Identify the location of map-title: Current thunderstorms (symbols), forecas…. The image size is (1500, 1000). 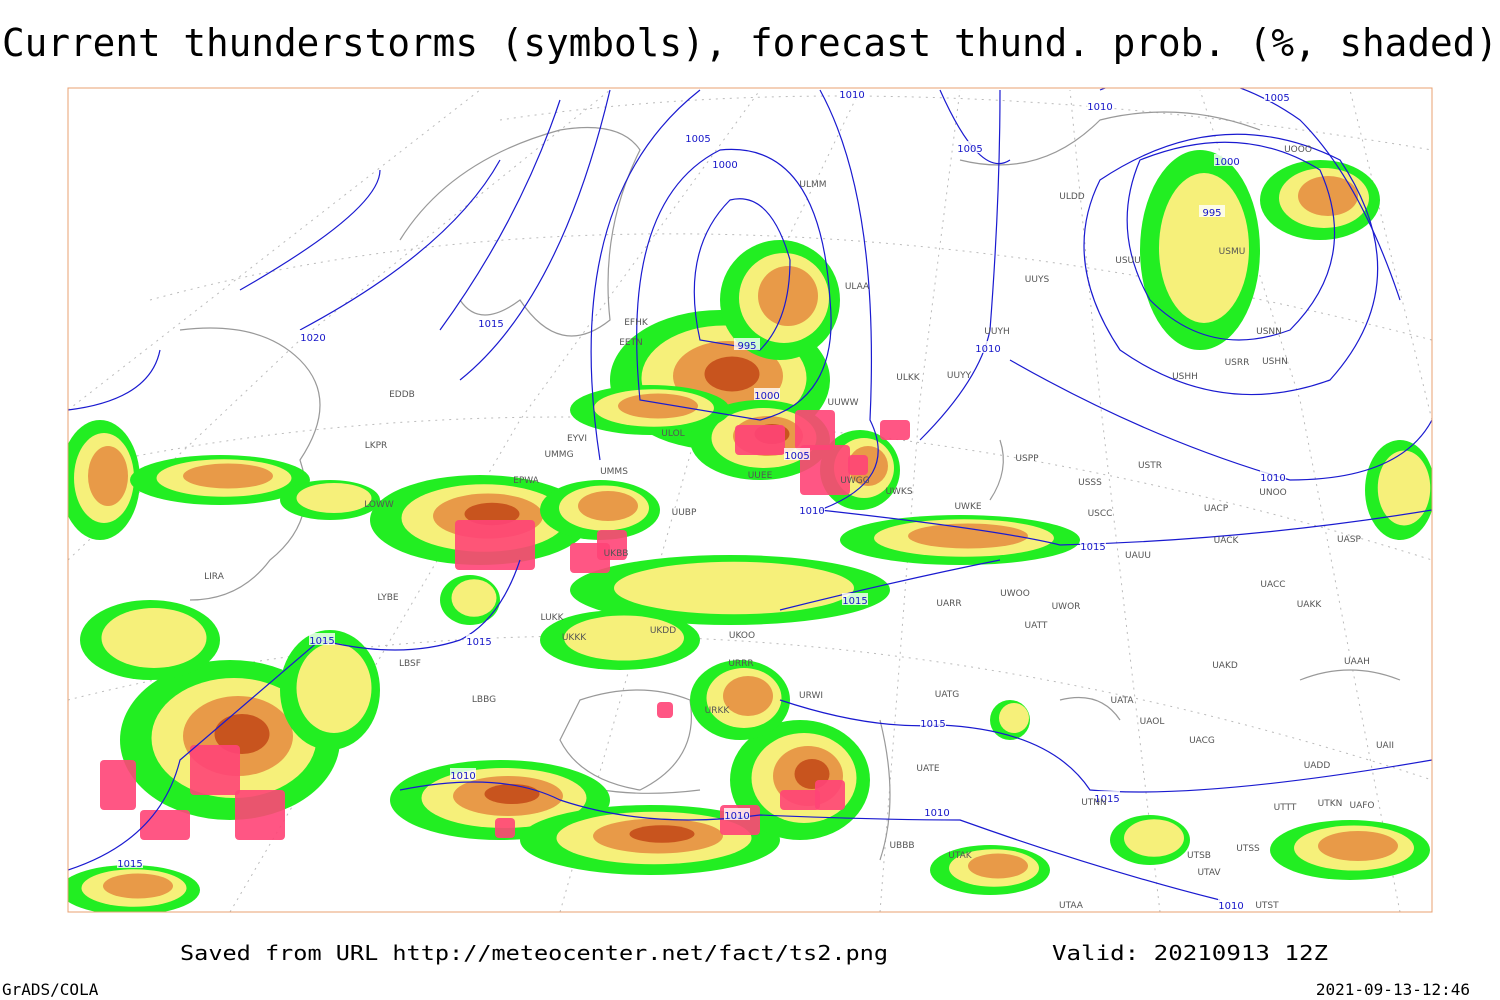
(750, 43).